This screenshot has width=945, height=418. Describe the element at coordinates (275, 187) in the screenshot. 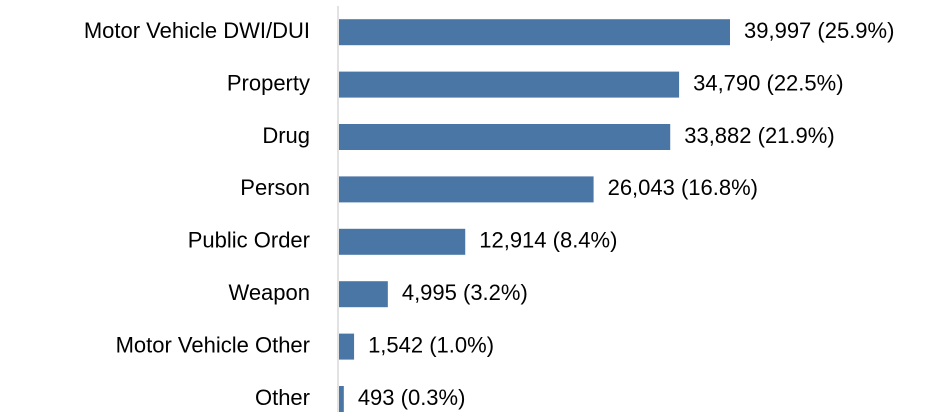

I see `category-label: Person` at that location.